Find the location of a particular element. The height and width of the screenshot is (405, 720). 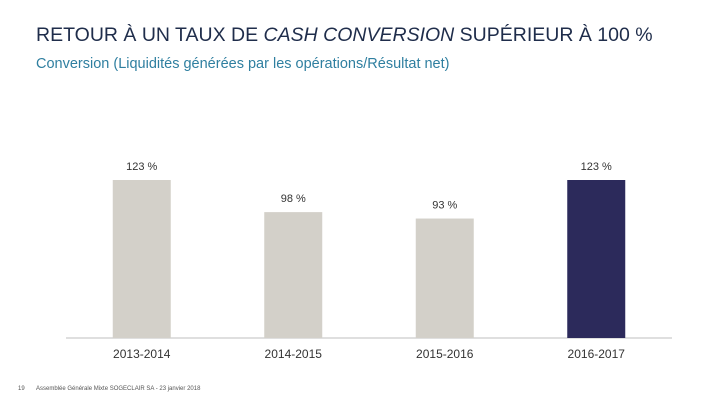

bar-2013-2014 is located at coordinates (141, 259).